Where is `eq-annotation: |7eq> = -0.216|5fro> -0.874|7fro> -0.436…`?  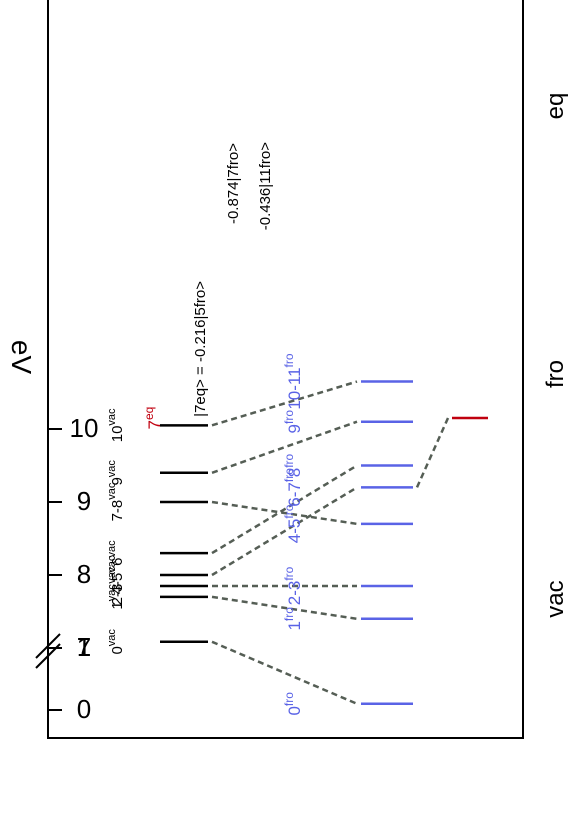 eq-annotation: |7eq> = -0.216|5fro> -0.874|7fro> -0.436… is located at coordinates (233, 279).